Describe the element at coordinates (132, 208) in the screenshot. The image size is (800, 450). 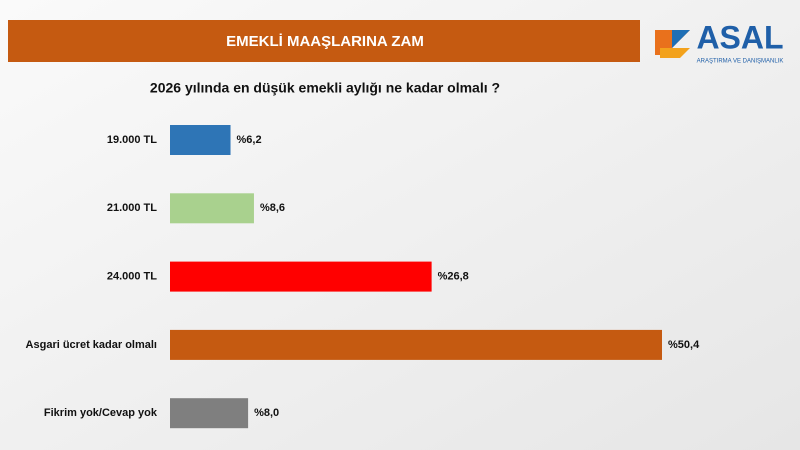
I see `category-label: 21.000 TL` at that location.